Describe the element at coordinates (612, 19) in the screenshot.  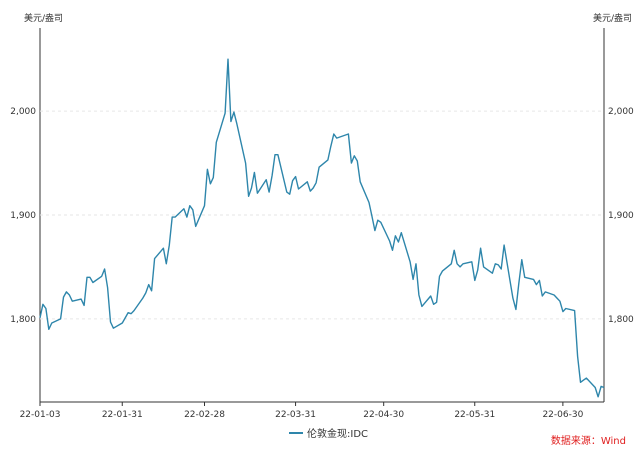
I see `right-axis-unit: 美元/盎司` at that location.